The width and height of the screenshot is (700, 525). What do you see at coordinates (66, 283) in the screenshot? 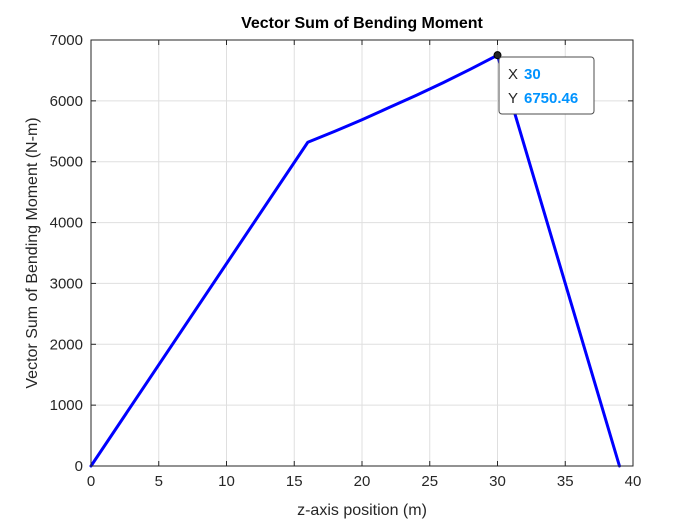
I see `y-tick-label: 3000` at bounding box center [66, 283].